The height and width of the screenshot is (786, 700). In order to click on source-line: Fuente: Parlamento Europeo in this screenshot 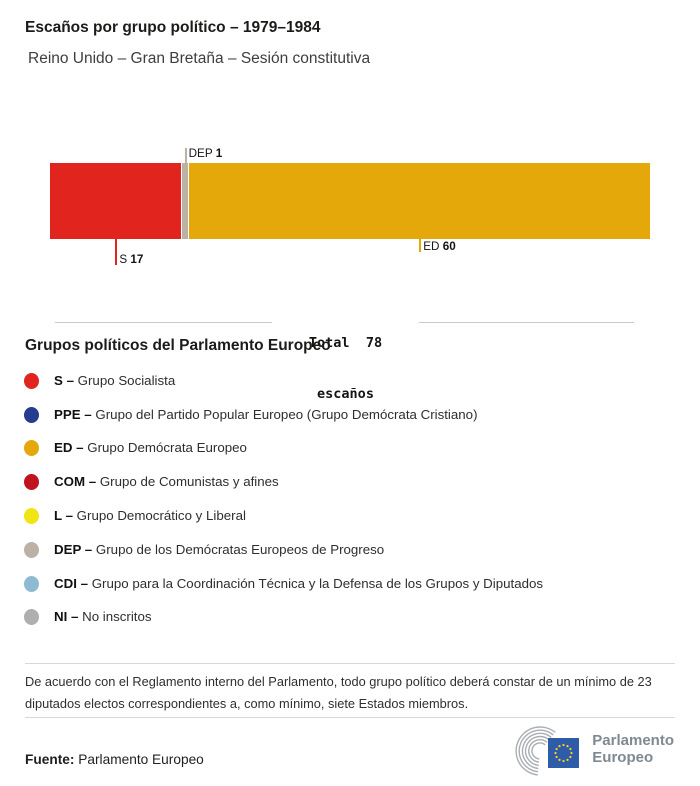, I will do `click(114, 759)`.